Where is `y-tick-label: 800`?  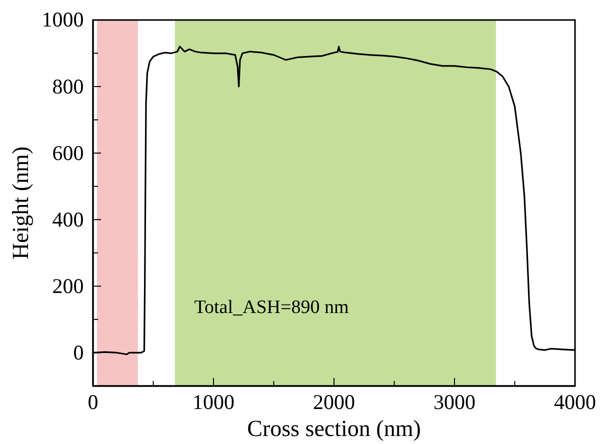 y-tick-label: 800 is located at coordinates (68, 86).